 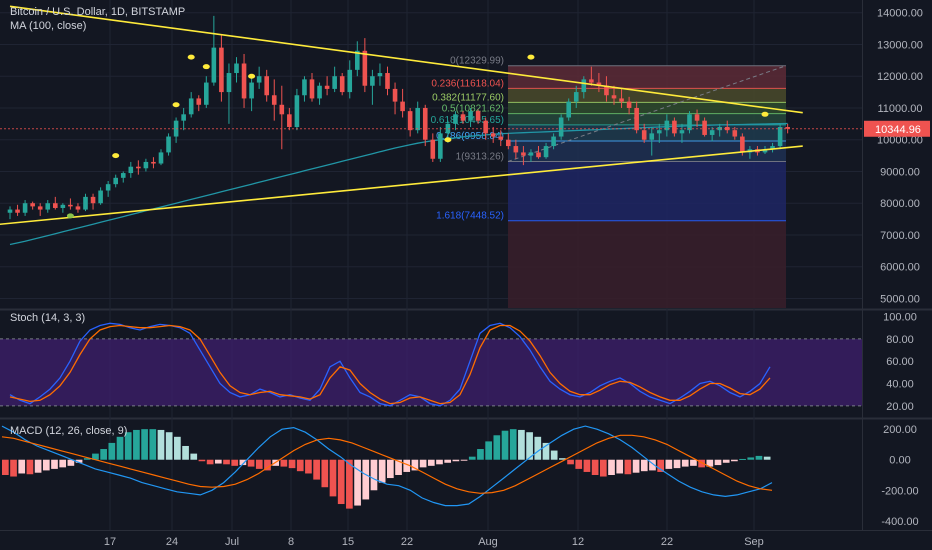 What do you see at coordinates (480, 157) in the screenshot?
I see `fib-level-label: 1(9313.26)` at bounding box center [480, 157].